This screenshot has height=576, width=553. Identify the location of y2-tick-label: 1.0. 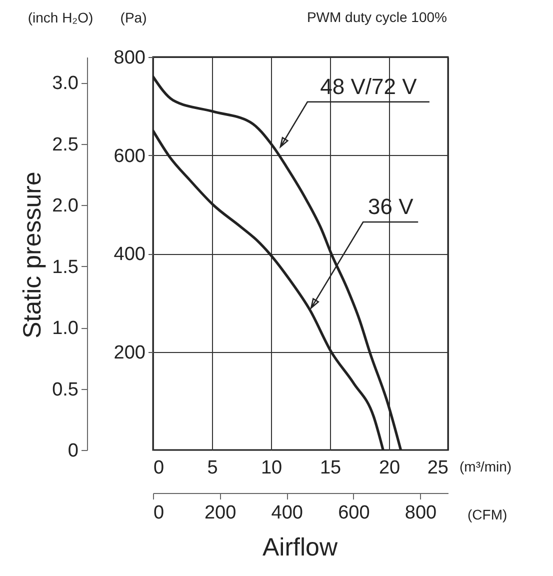
(65, 329).